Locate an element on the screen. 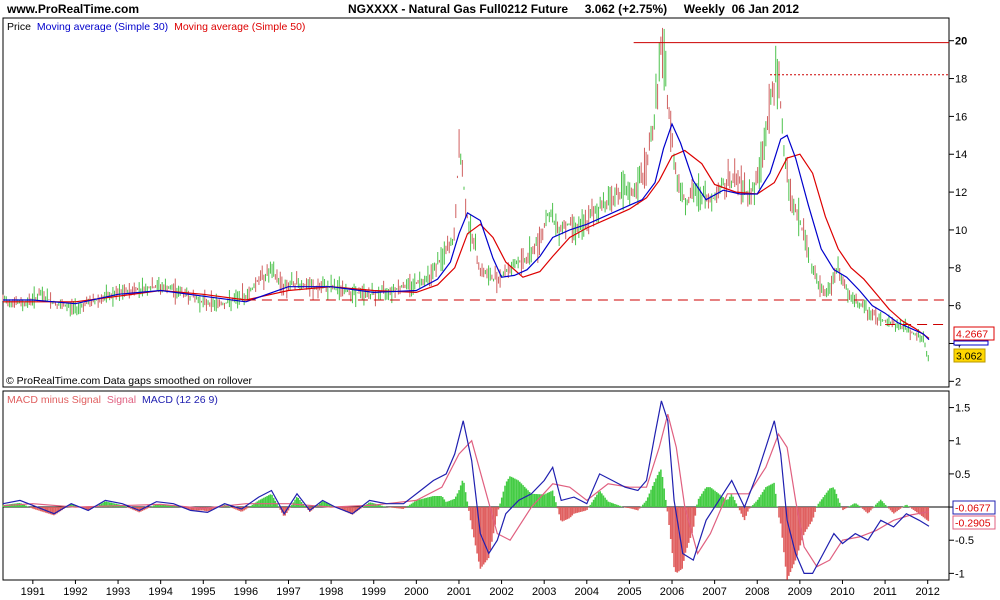 The image size is (1000, 600). price-tag-box is located at coordinates (969, 355).